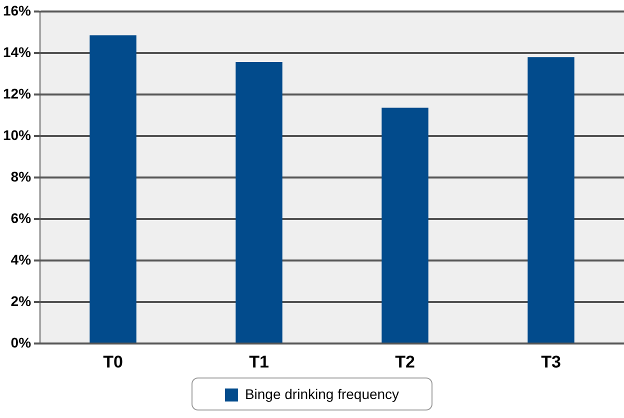 The image size is (624, 418). Describe the element at coordinates (21, 176) in the screenshot. I see `y-tick-label: 8%` at that location.